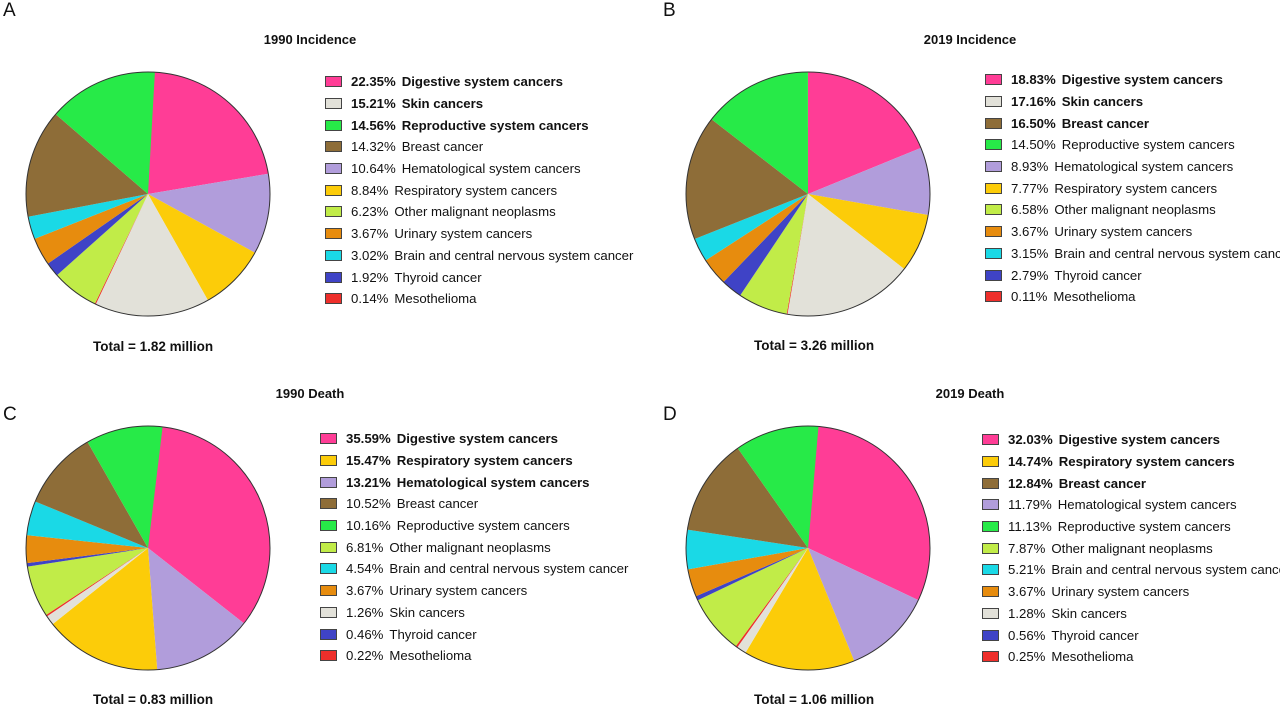 Image resolution: width=1280 pixels, height=707 pixels. I want to click on legend-label: Digestive system cancers, so click(482, 82).